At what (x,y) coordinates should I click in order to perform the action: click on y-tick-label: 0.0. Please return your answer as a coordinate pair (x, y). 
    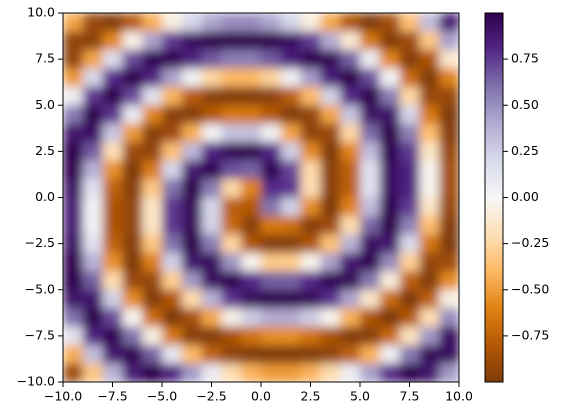
    Looking at the image, I should click on (45, 196).